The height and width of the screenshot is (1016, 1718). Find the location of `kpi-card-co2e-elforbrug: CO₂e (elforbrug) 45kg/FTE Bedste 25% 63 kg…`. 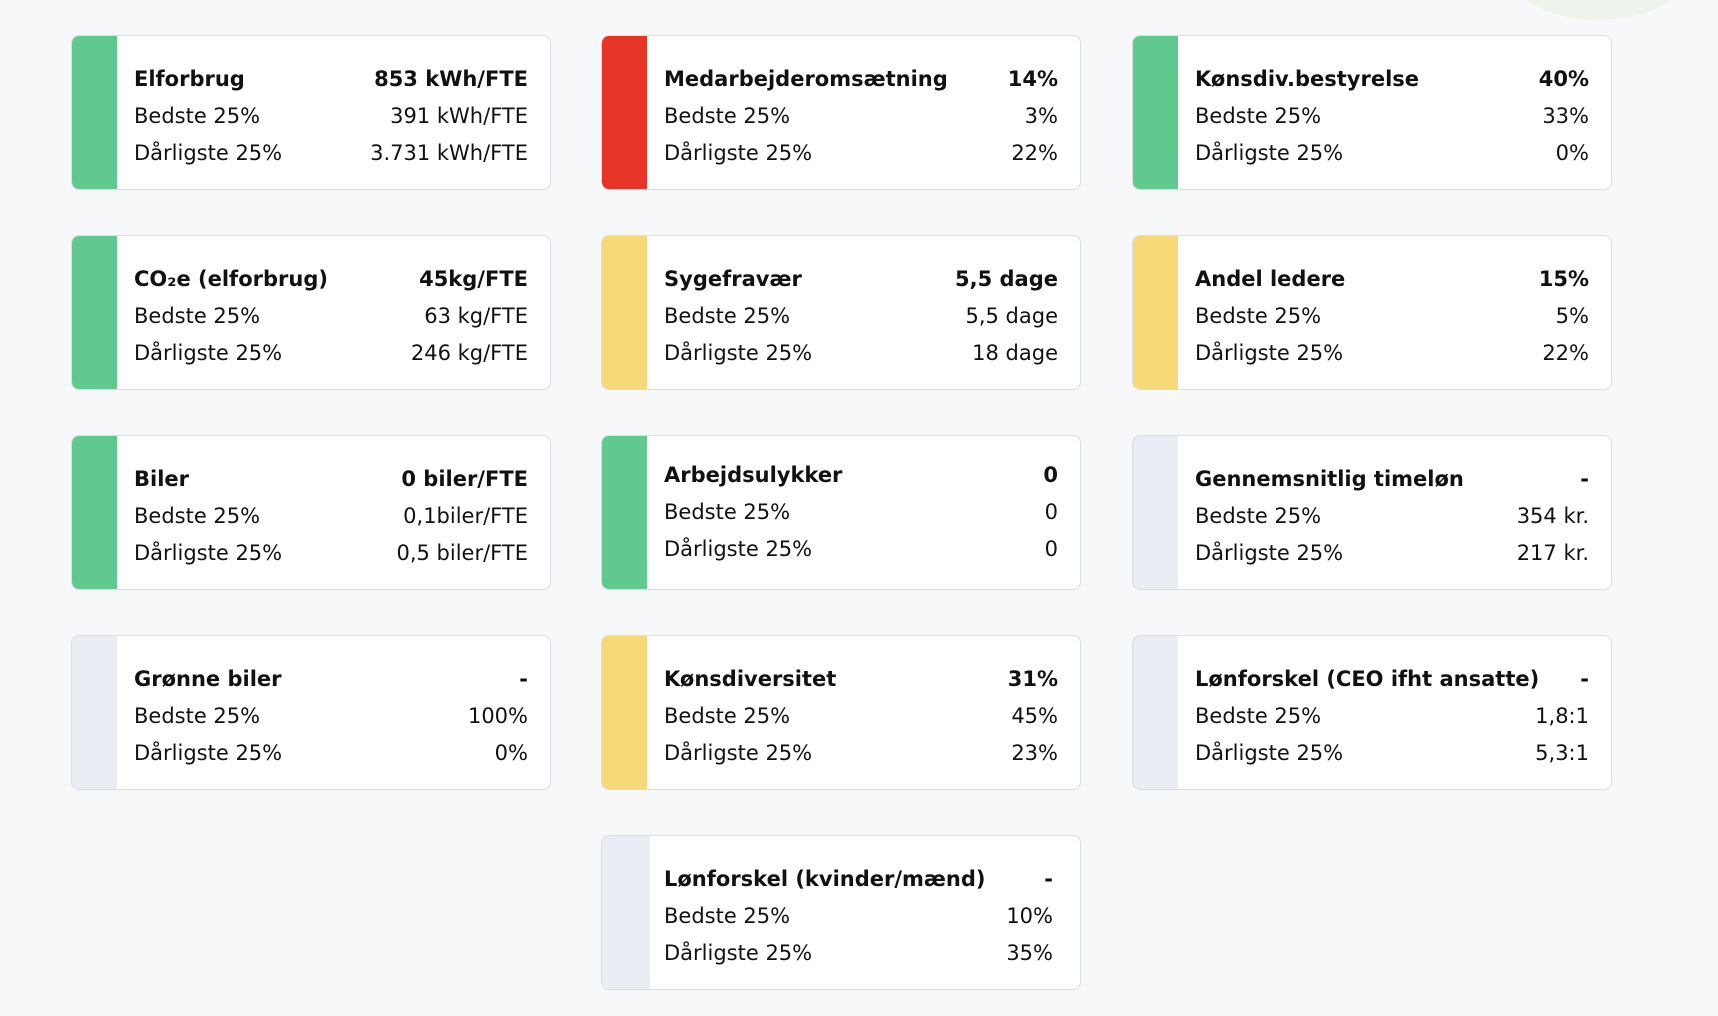

kpi-card-co2e-elforbrug: CO₂e (elforbrug) 45kg/FTE Bedste 25% 63 kg… is located at coordinates (311, 312).